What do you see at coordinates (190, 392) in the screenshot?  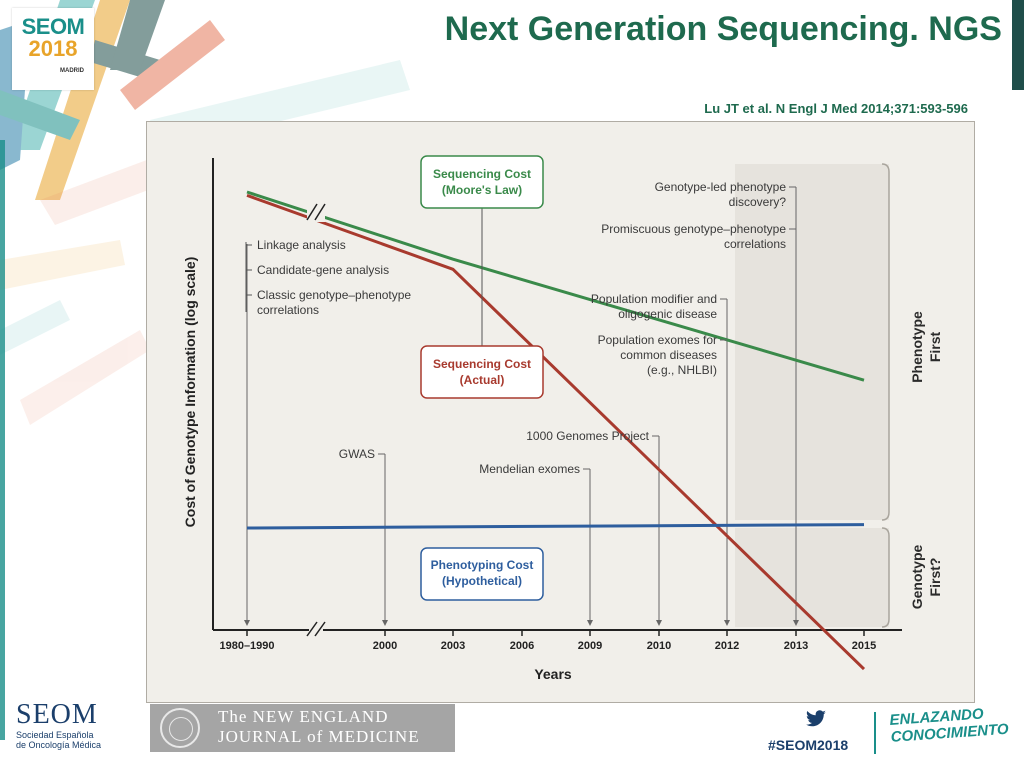 I see `y-axis-label: Cost of Genotype Information (log scale)` at bounding box center [190, 392].